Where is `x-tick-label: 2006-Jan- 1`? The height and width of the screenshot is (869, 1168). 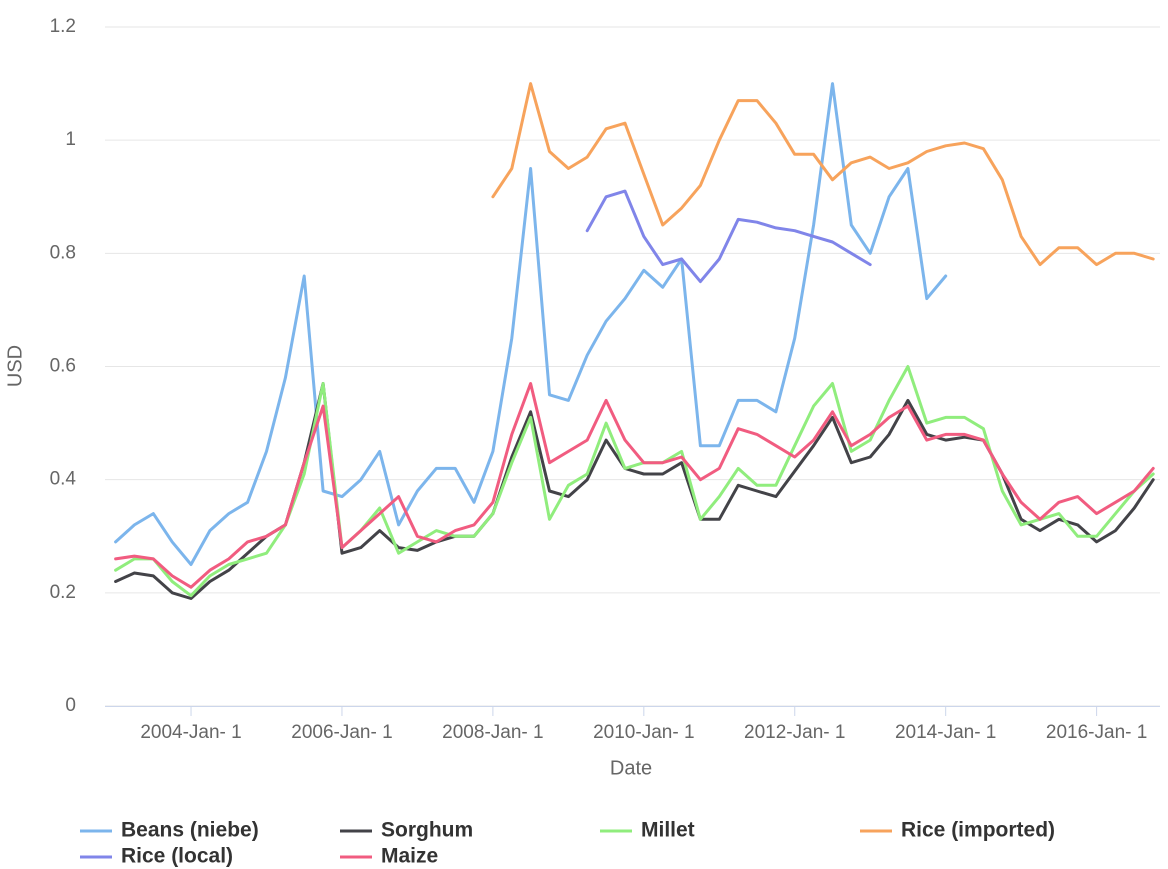 x-tick-label: 2006-Jan- 1 is located at coordinates (341, 732).